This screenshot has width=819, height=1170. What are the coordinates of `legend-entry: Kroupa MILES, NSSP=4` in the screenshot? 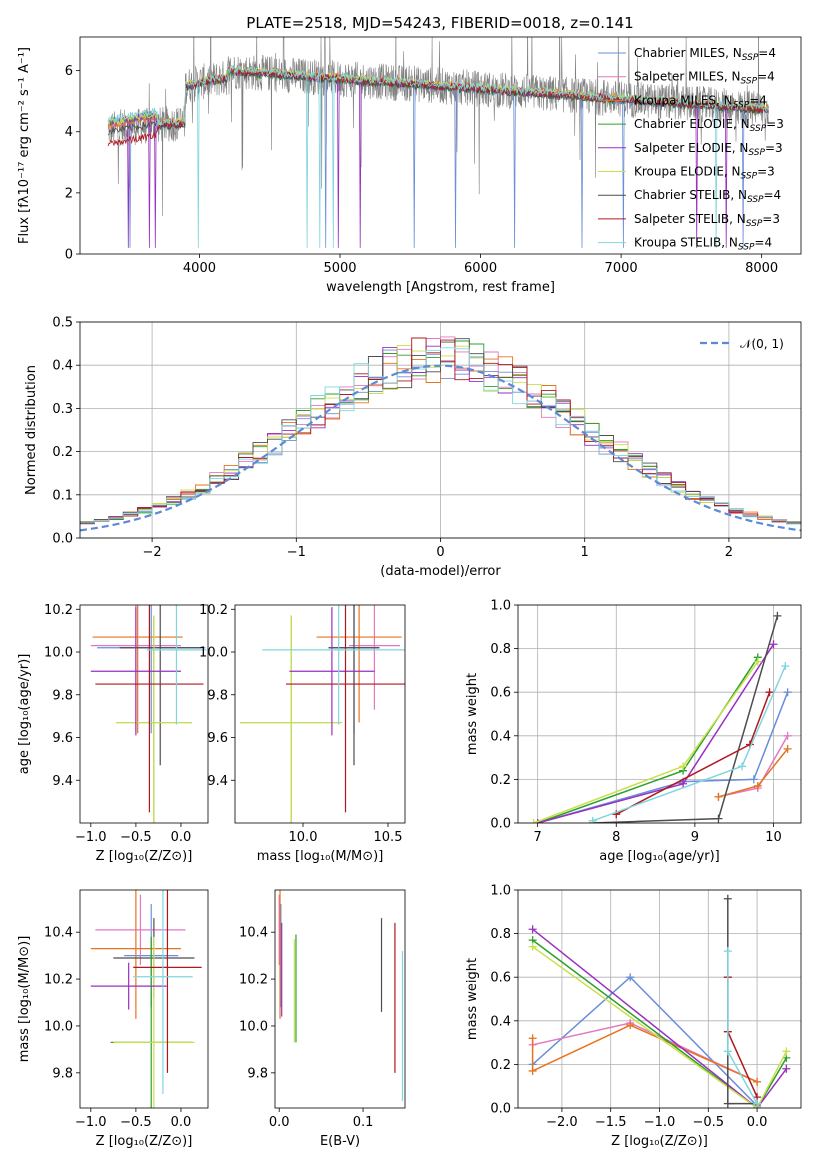 It's located at (700, 101).